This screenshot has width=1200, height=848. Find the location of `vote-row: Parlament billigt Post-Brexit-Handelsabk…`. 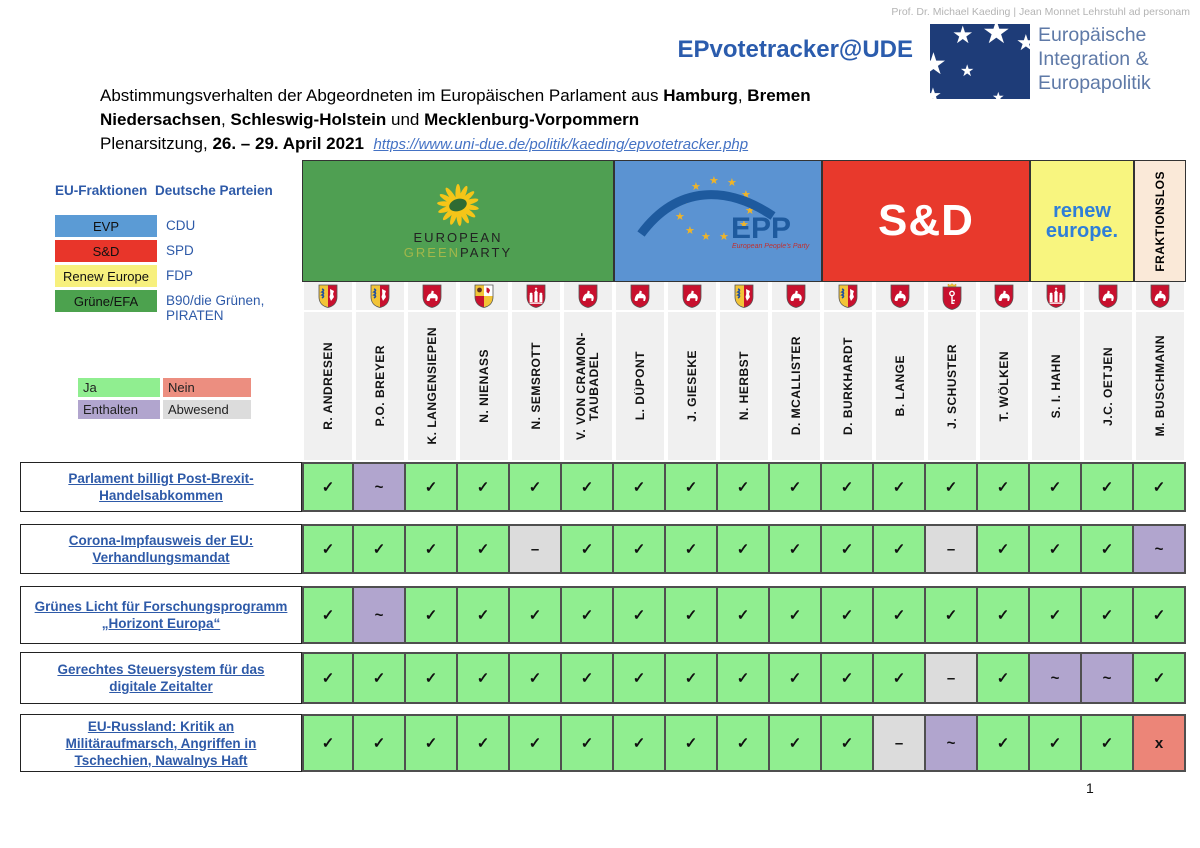

vote-row: Parlament billigt Post-Brexit-Handelsabk… is located at coordinates (603, 487).